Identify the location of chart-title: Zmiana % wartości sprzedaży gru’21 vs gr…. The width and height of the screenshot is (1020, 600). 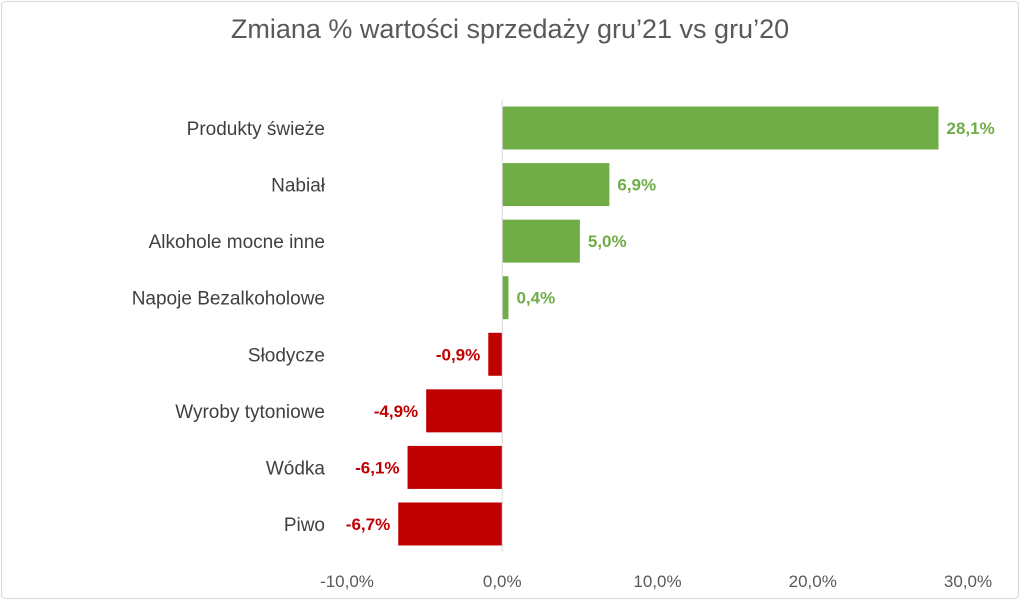
(510, 29).